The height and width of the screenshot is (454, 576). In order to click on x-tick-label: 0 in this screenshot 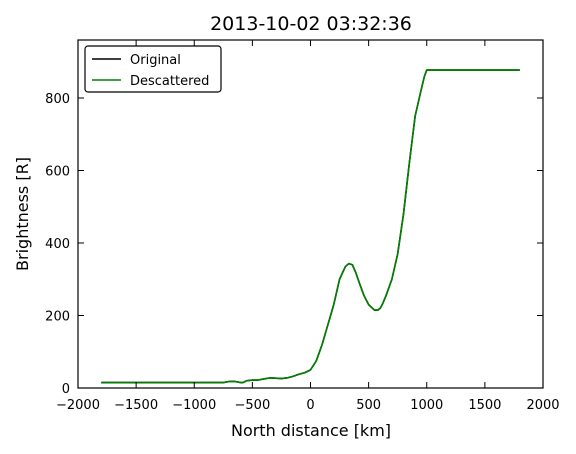, I will do `click(310, 405)`.